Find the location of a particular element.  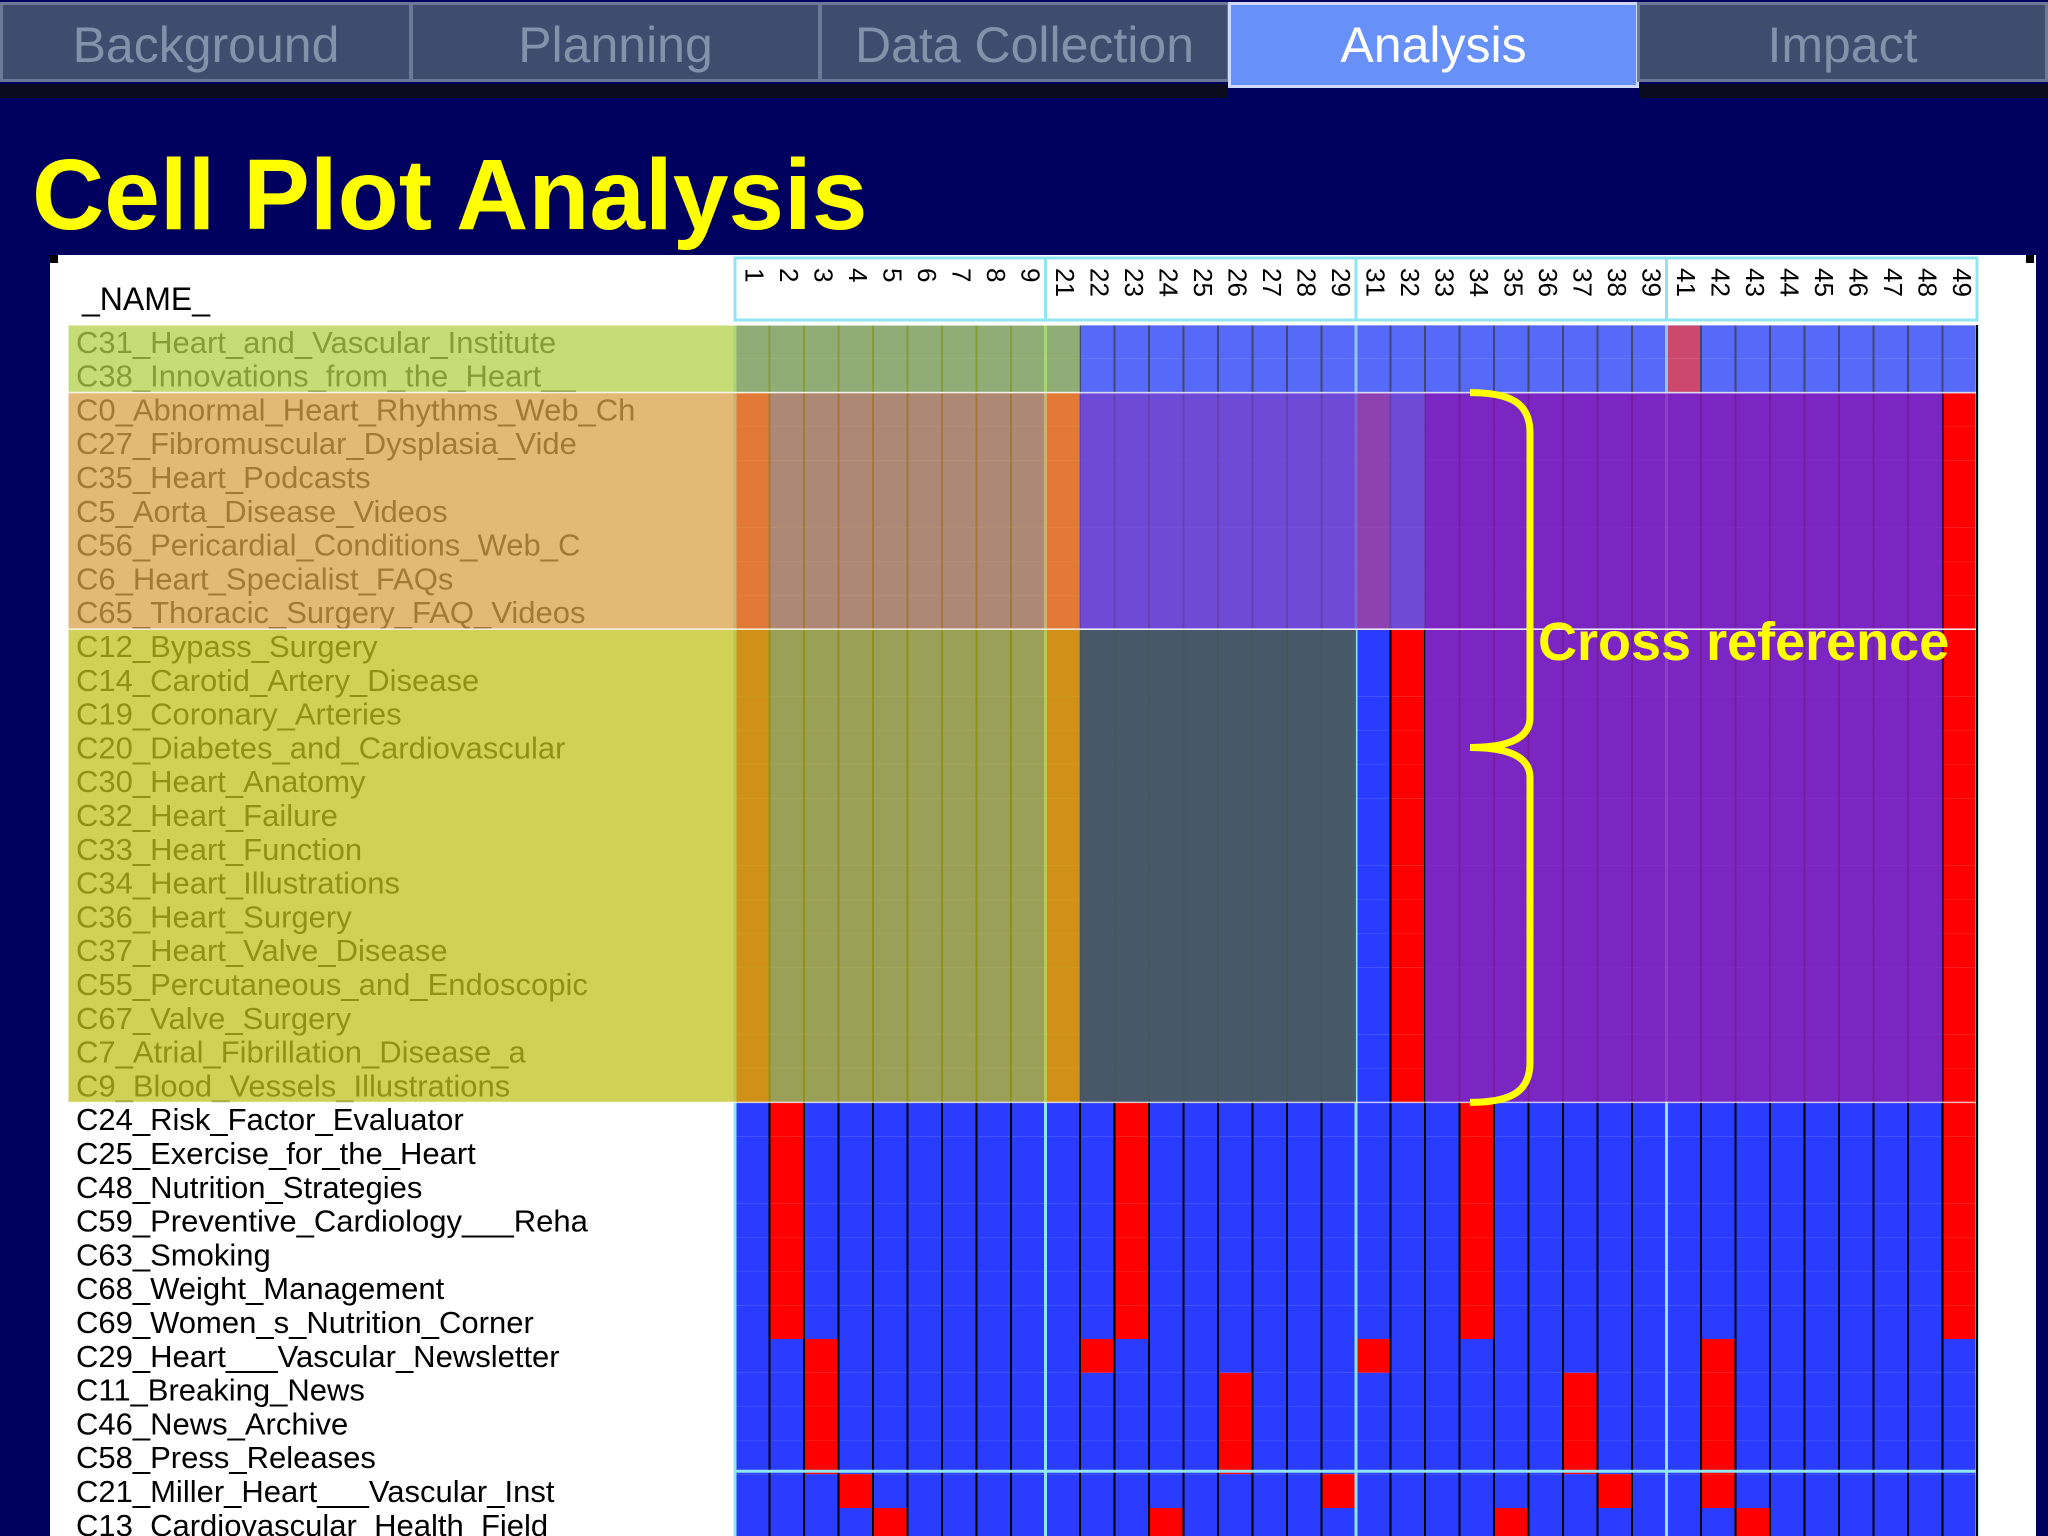

tab-background: Background is located at coordinates (206, 42).